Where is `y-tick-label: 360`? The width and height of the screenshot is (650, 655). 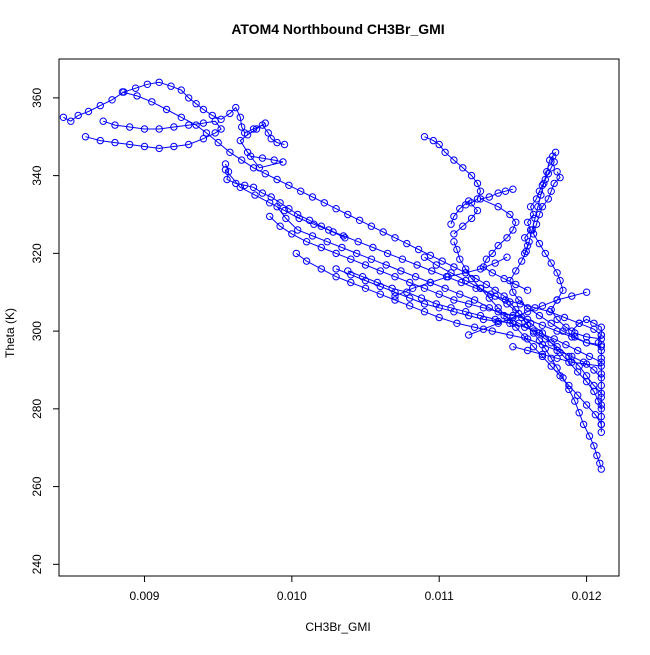
y-tick-label: 360 is located at coordinates (37, 98).